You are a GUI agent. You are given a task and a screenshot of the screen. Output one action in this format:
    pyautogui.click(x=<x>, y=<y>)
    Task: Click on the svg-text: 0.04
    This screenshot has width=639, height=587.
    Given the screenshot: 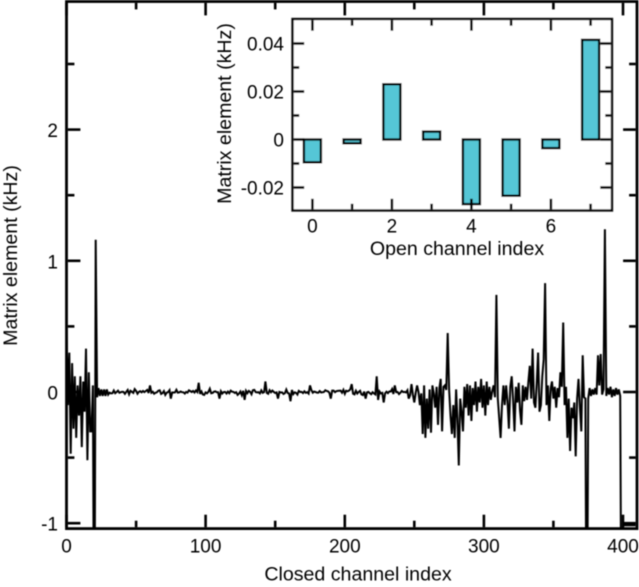 What is the action you would take?
    pyautogui.click(x=265, y=45)
    